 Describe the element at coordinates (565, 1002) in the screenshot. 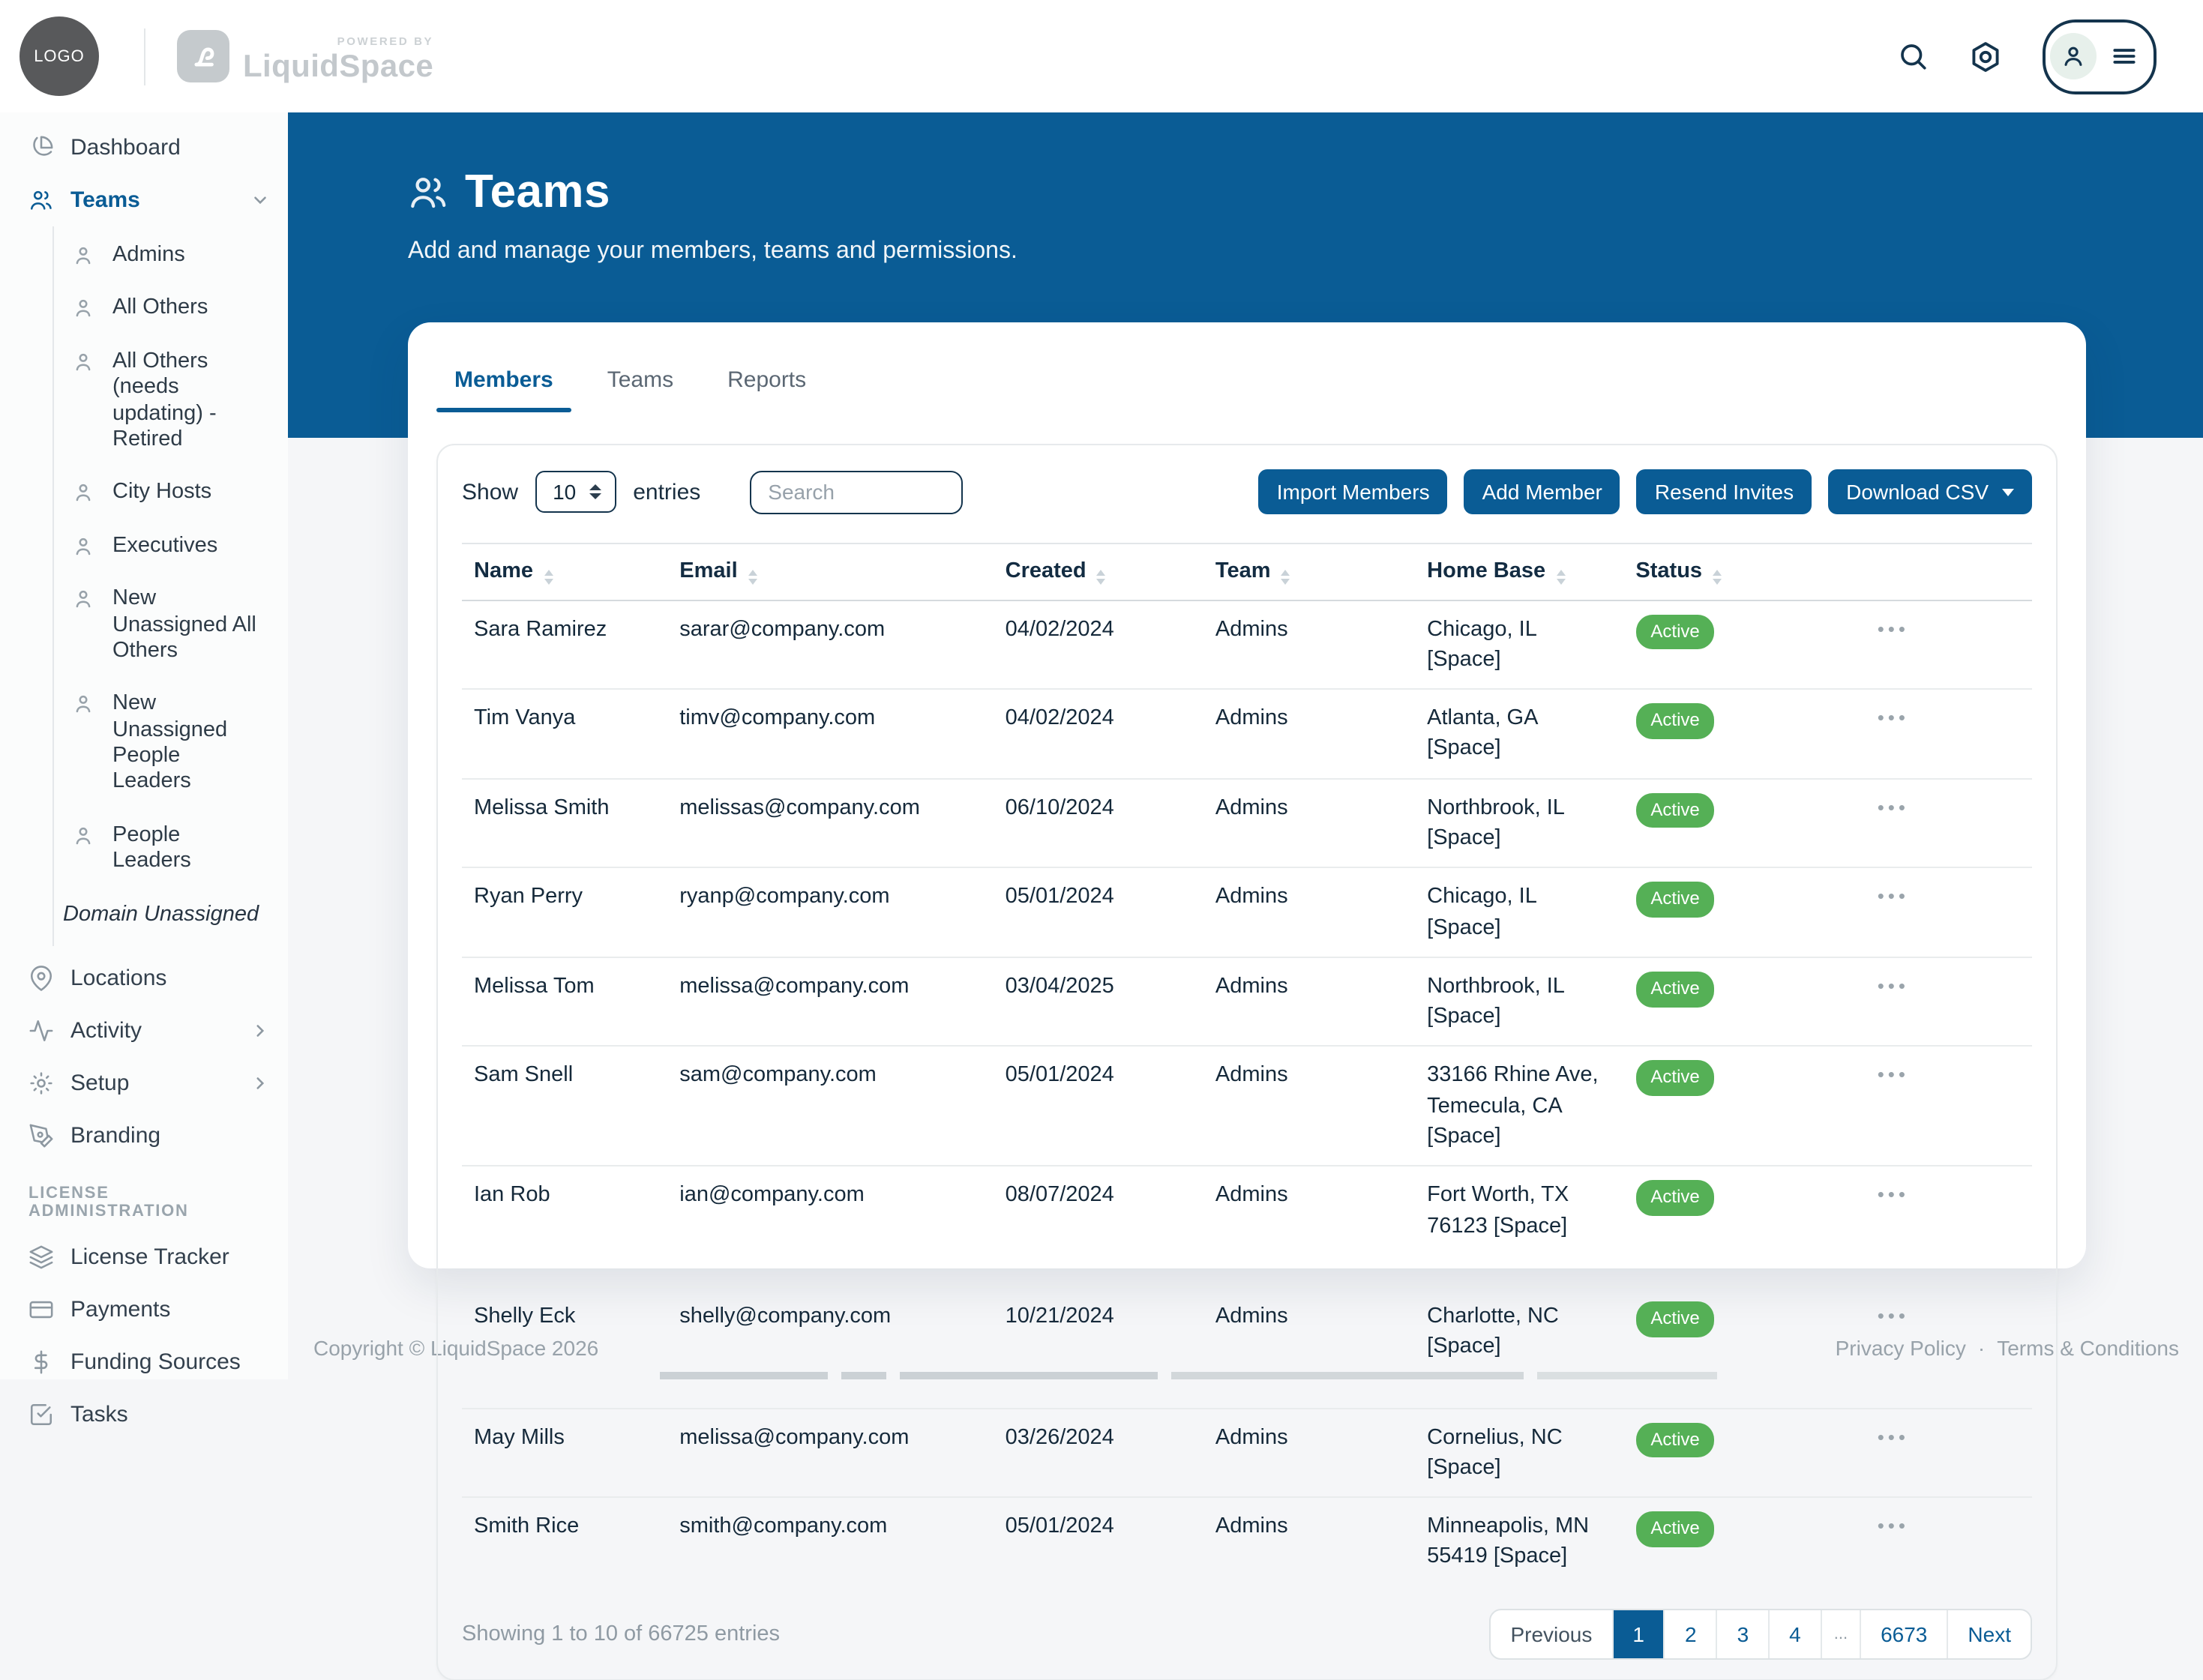

I see `cell-name: Melissa Tom` at that location.